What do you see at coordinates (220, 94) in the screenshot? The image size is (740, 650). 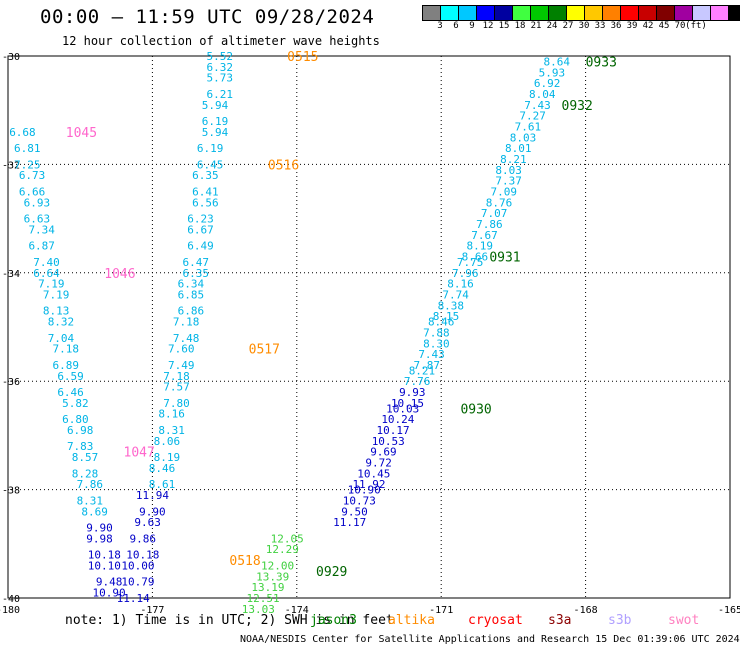 I see `swh-value: 6.21` at bounding box center [220, 94].